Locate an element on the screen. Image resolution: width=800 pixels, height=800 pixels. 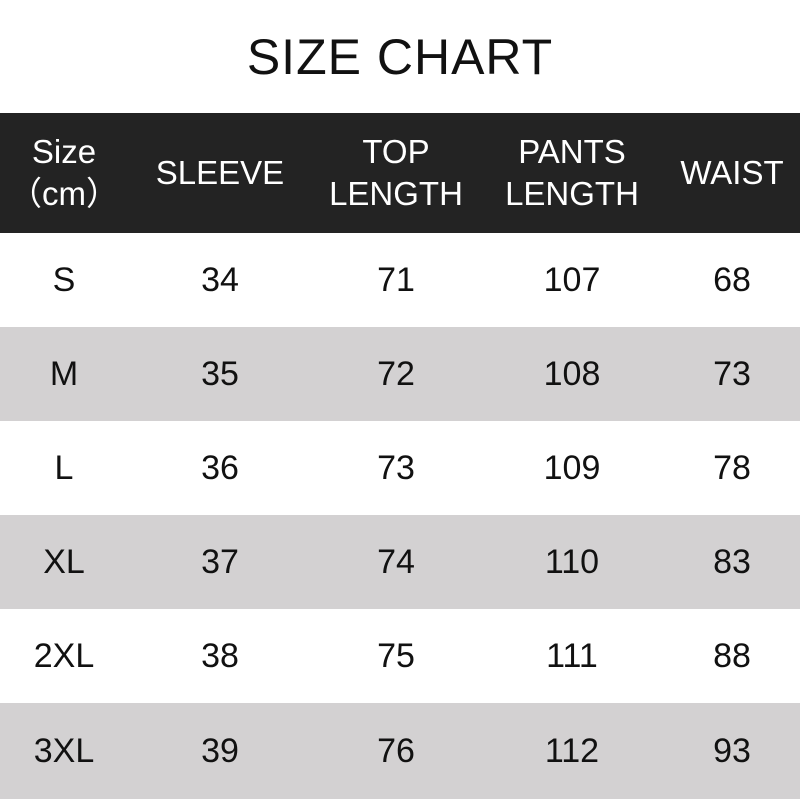
column-header-text: PANTS is located at coordinates (572, 151).